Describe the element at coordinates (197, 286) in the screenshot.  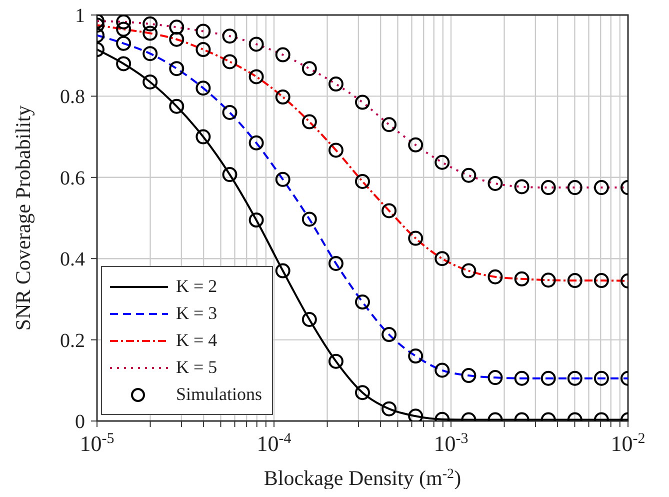
I see `legend-label: K = 2` at that location.